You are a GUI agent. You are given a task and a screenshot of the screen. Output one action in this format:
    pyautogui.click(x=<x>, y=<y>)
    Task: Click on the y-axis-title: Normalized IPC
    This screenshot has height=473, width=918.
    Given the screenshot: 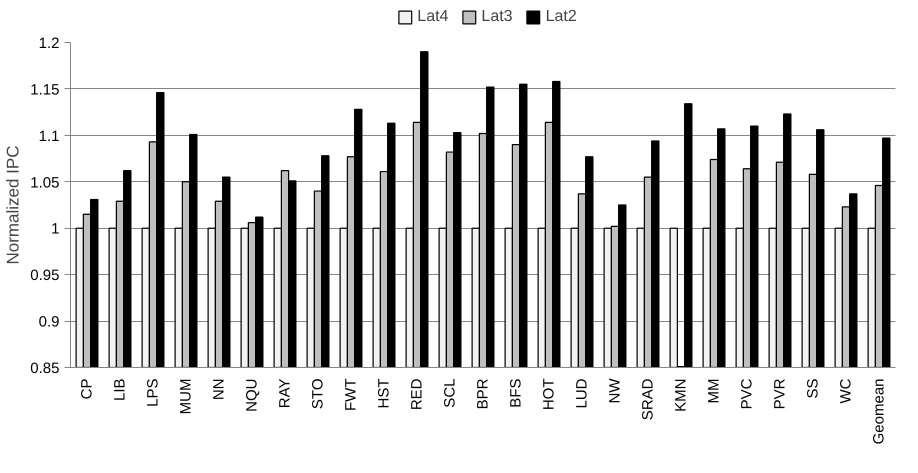 What is the action you would take?
    pyautogui.click(x=12, y=205)
    